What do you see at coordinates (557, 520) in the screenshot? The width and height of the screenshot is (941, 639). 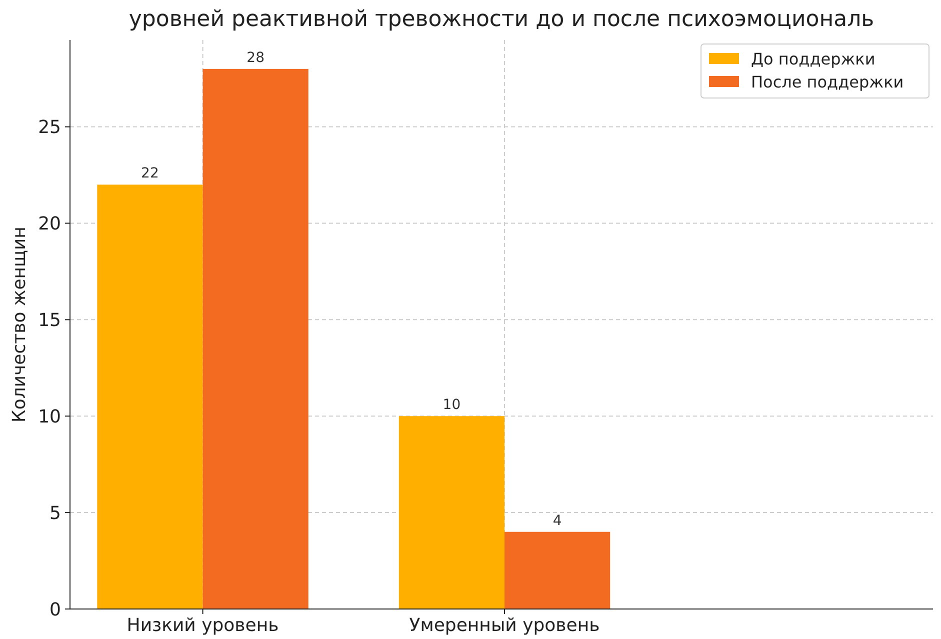 I see `data-label: 4` at bounding box center [557, 520].